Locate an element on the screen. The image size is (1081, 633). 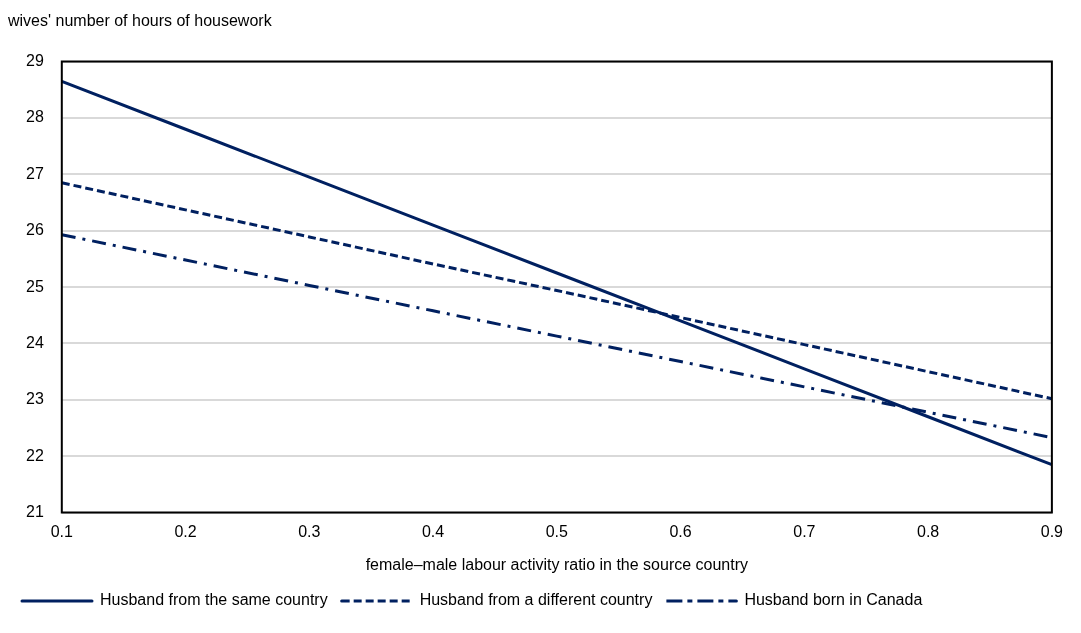
x-tick-label: 0.2 is located at coordinates (185, 531).